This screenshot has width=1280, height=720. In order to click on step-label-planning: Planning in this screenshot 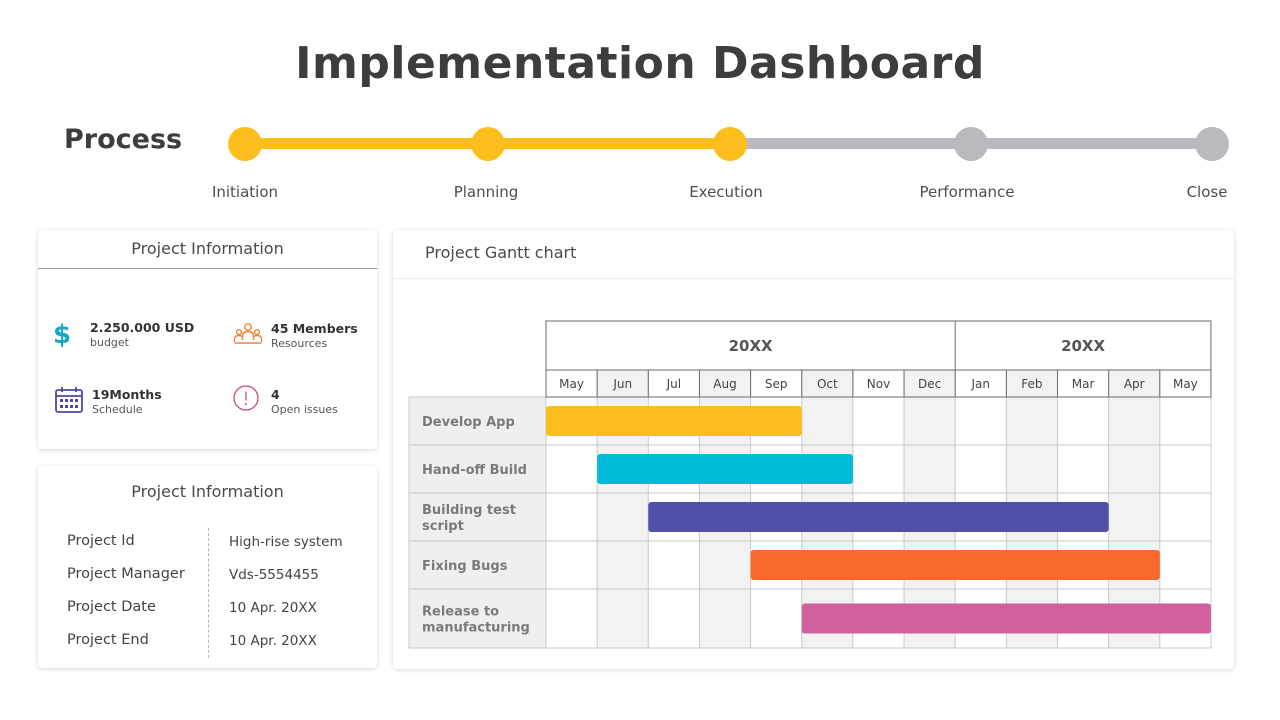, I will do `click(486, 192)`.